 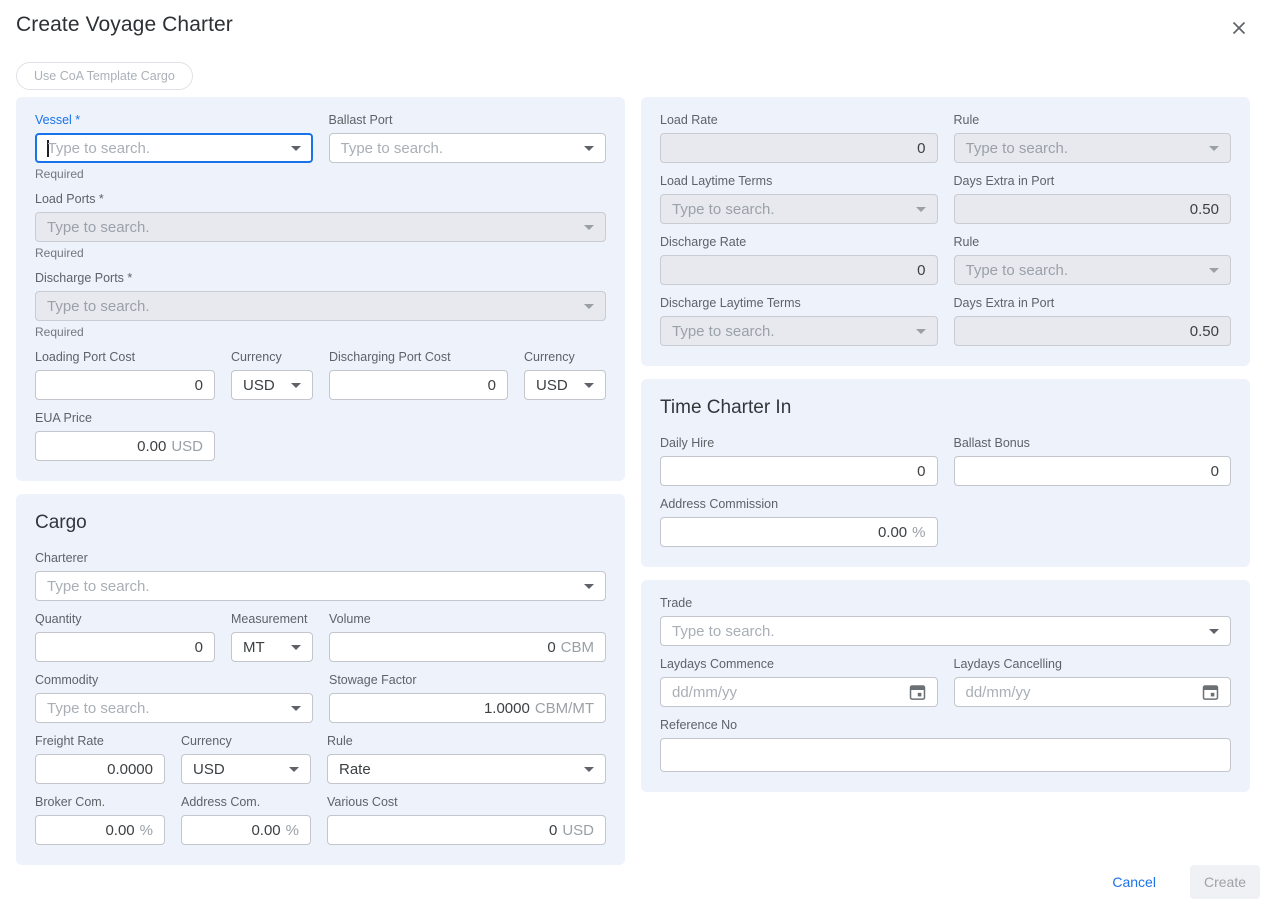 I want to click on discharge-laytime-terms-field-group: Discharge Laytime Terms Type to search., so click(x=799, y=321).